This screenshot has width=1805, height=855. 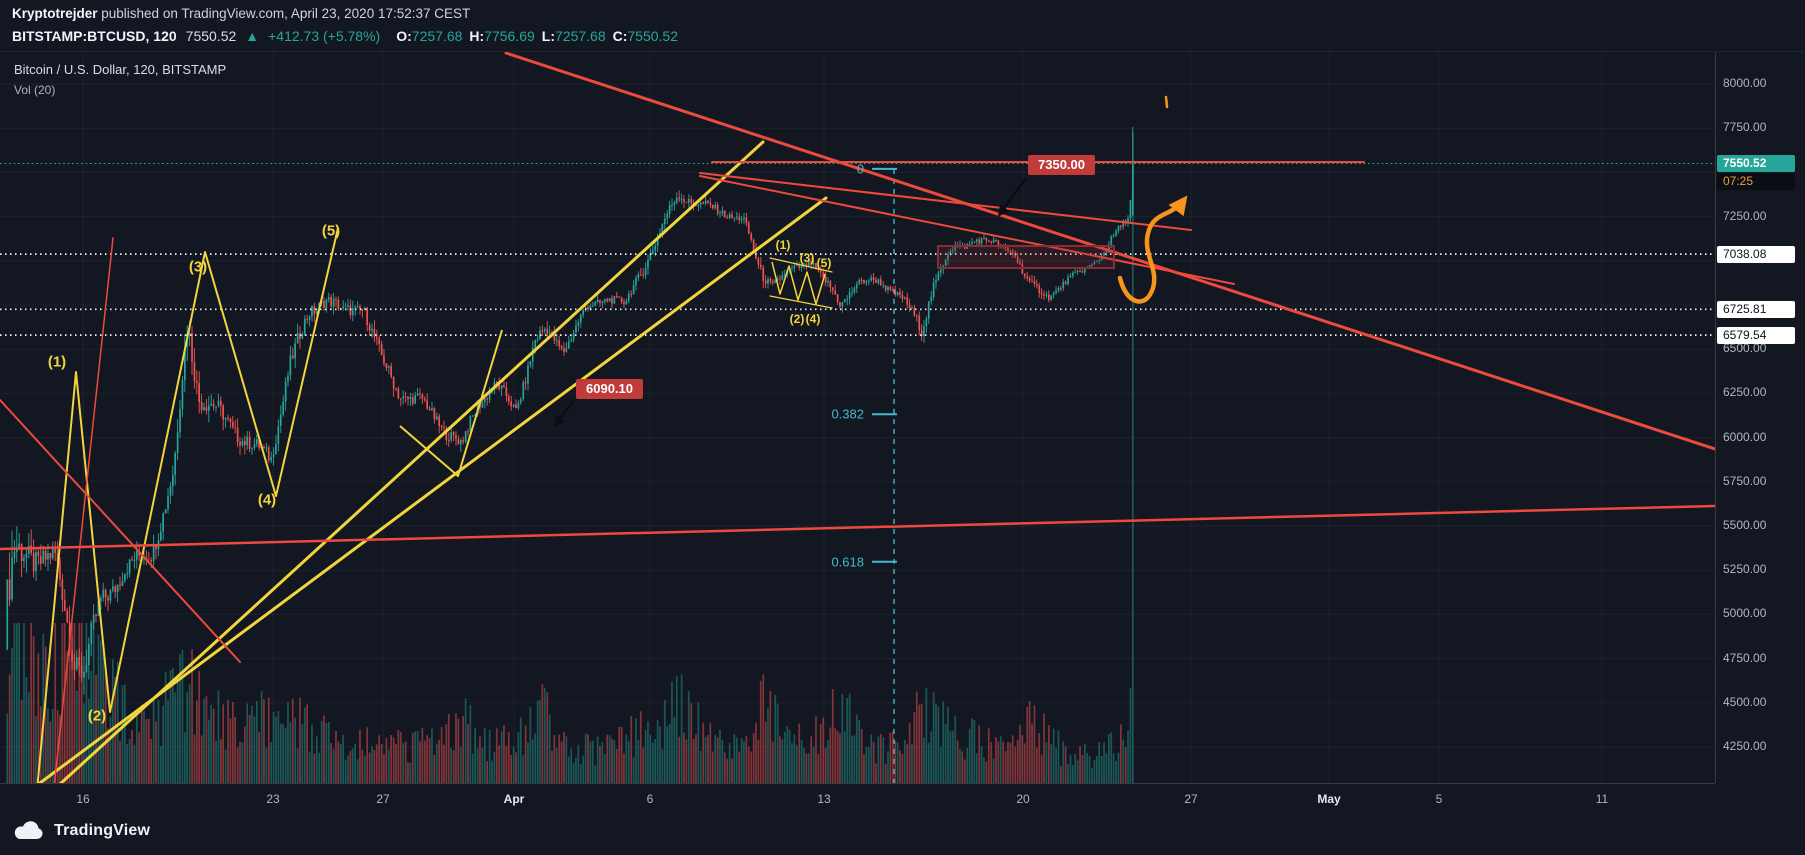 What do you see at coordinates (437, 36) in the screenshot?
I see `ohlc-value-o: 7257.68` at bounding box center [437, 36].